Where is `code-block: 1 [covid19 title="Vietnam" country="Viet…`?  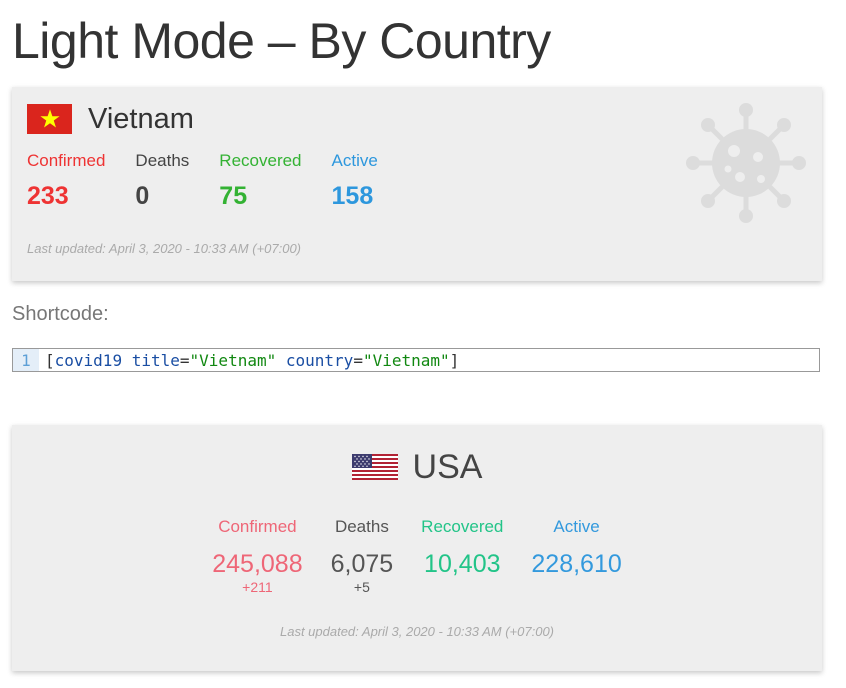
code-block: 1 [covid19 title="Vietnam" country="Viet… is located at coordinates (416, 360).